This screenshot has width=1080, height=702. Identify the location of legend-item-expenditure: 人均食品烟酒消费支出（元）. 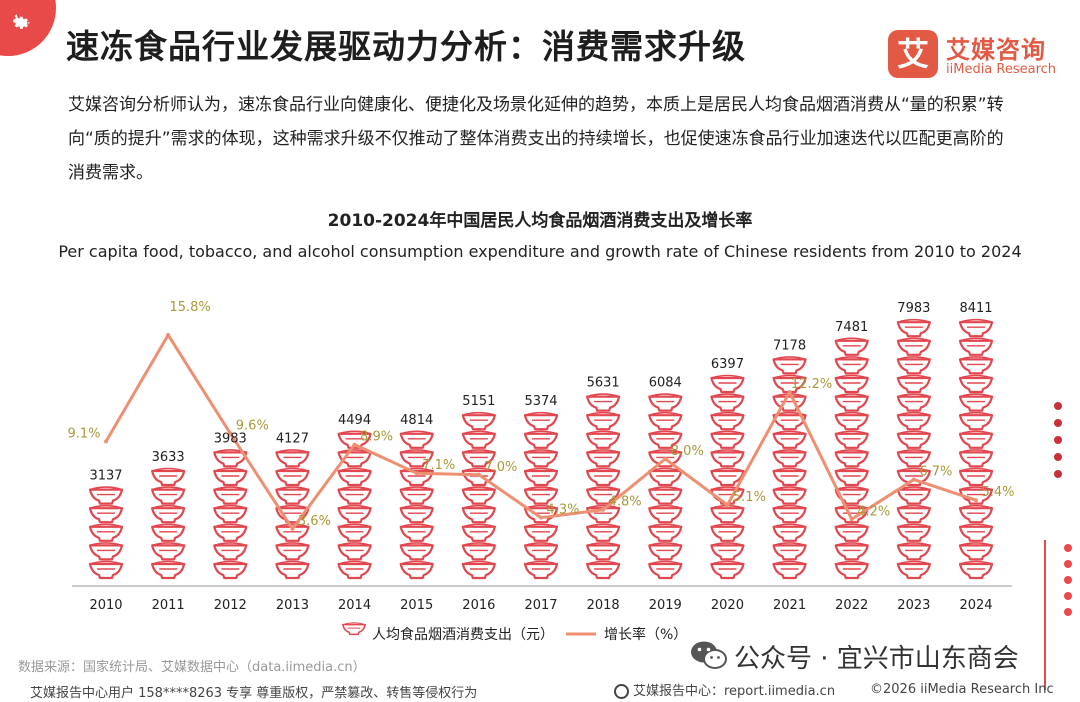
(448, 632).